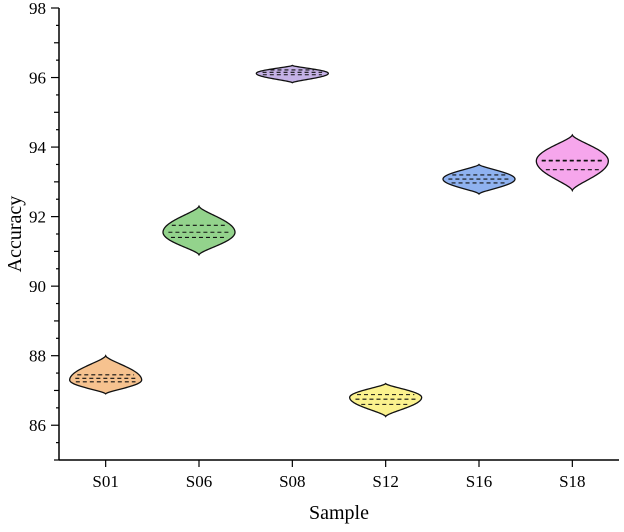 This screenshot has height=532, width=624. Describe the element at coordinates (339, 475) in the screenshot. I see `x-axis-ticks: S01 S06 S08 S12 S16 S18` at that location.